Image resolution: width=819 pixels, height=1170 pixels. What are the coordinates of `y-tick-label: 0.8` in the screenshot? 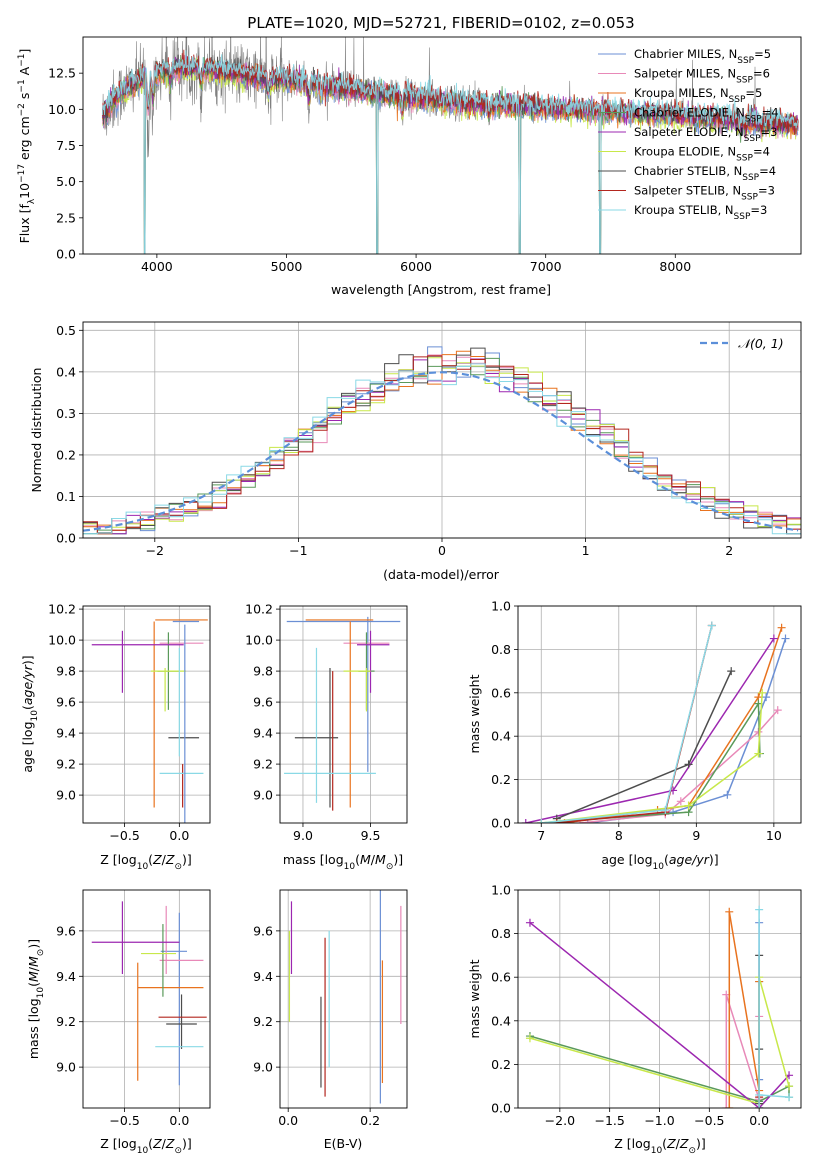 It's located at (501, 649).